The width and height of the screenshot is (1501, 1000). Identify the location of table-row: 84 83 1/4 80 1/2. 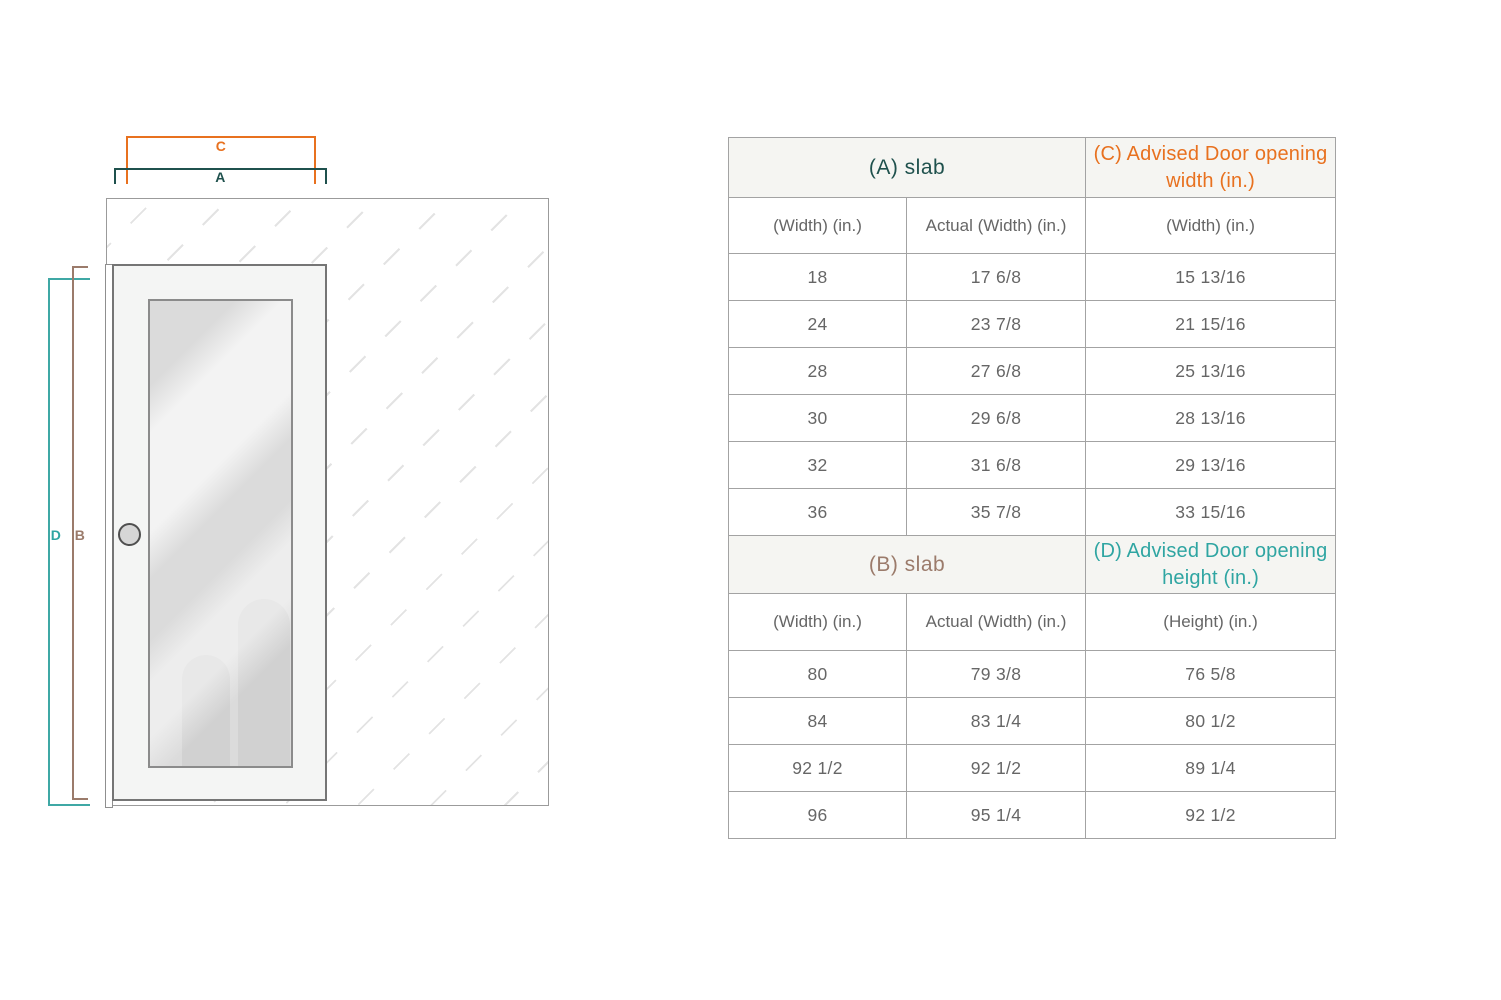
(1032, 721).